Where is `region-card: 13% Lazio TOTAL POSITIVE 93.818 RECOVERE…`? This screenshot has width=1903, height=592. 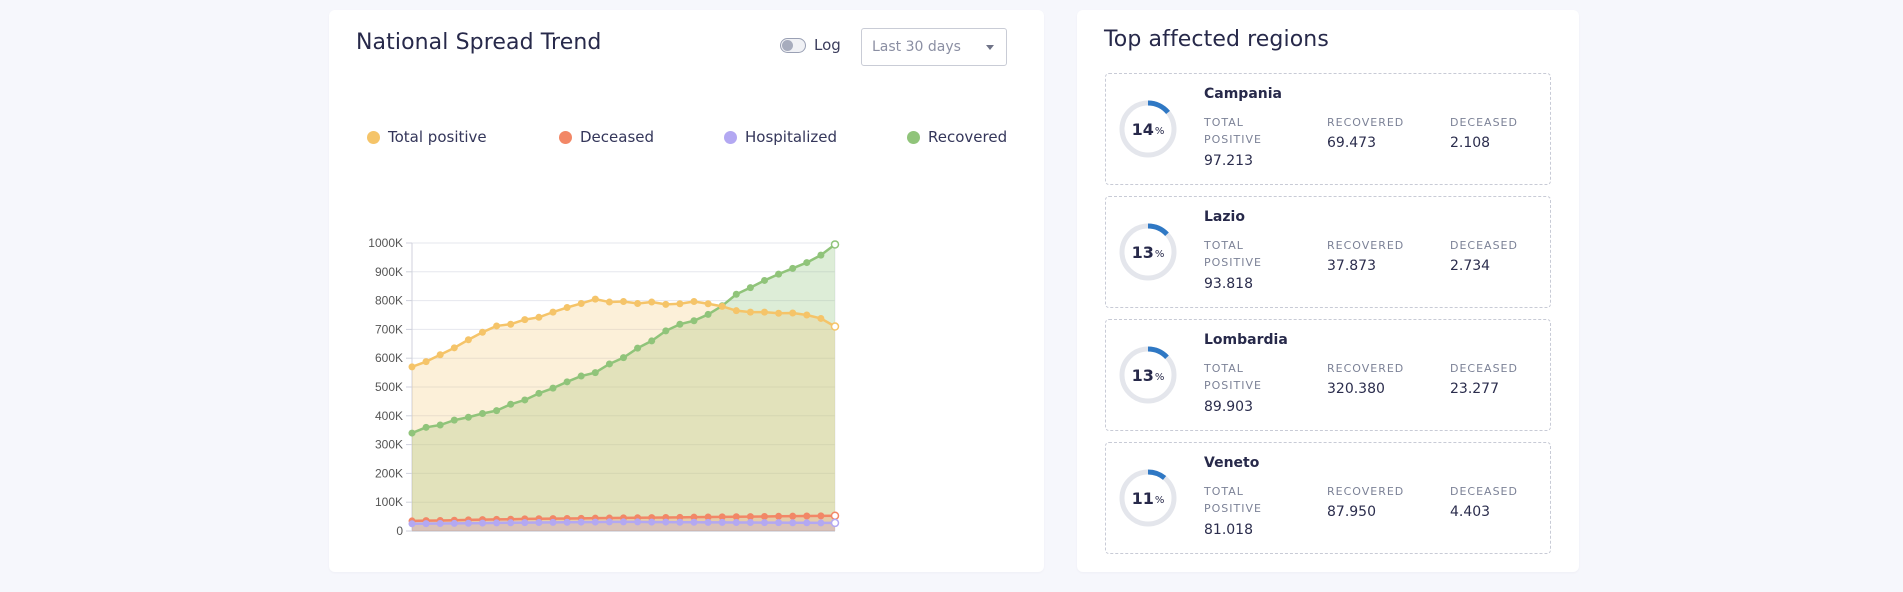
region-card: 13% Lazio TOTAL POSITIVE 93.818 RECOVERE… is located at coordinates (1328, 252).